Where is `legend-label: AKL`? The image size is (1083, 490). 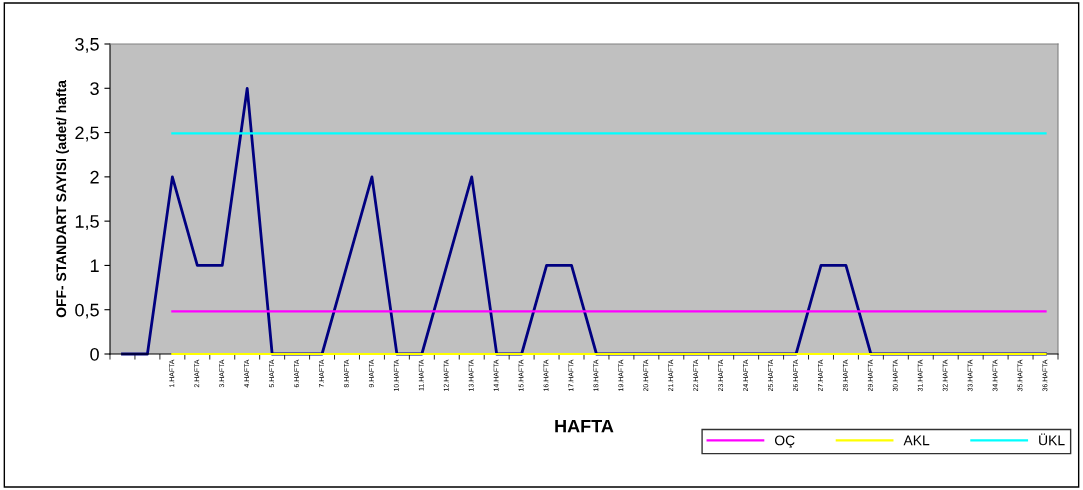 legend-label: AKL is located at coordinates (916, 440).